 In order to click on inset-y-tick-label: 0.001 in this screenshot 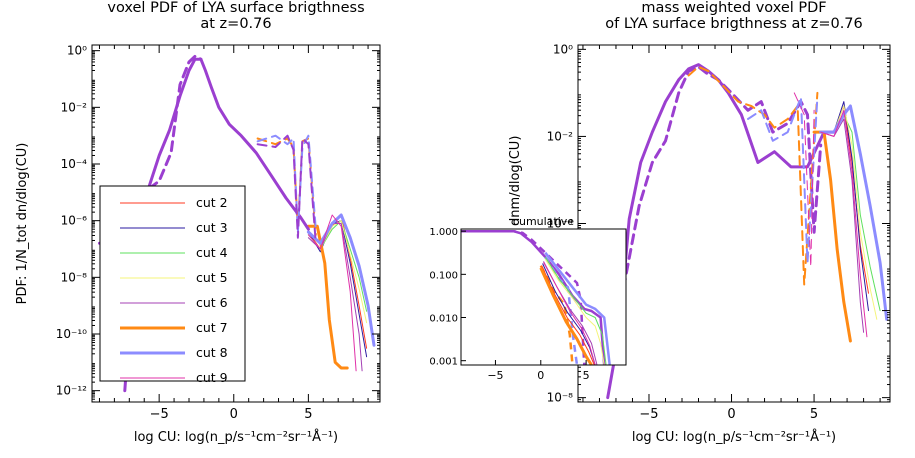, I will do `click(443, 362)`.